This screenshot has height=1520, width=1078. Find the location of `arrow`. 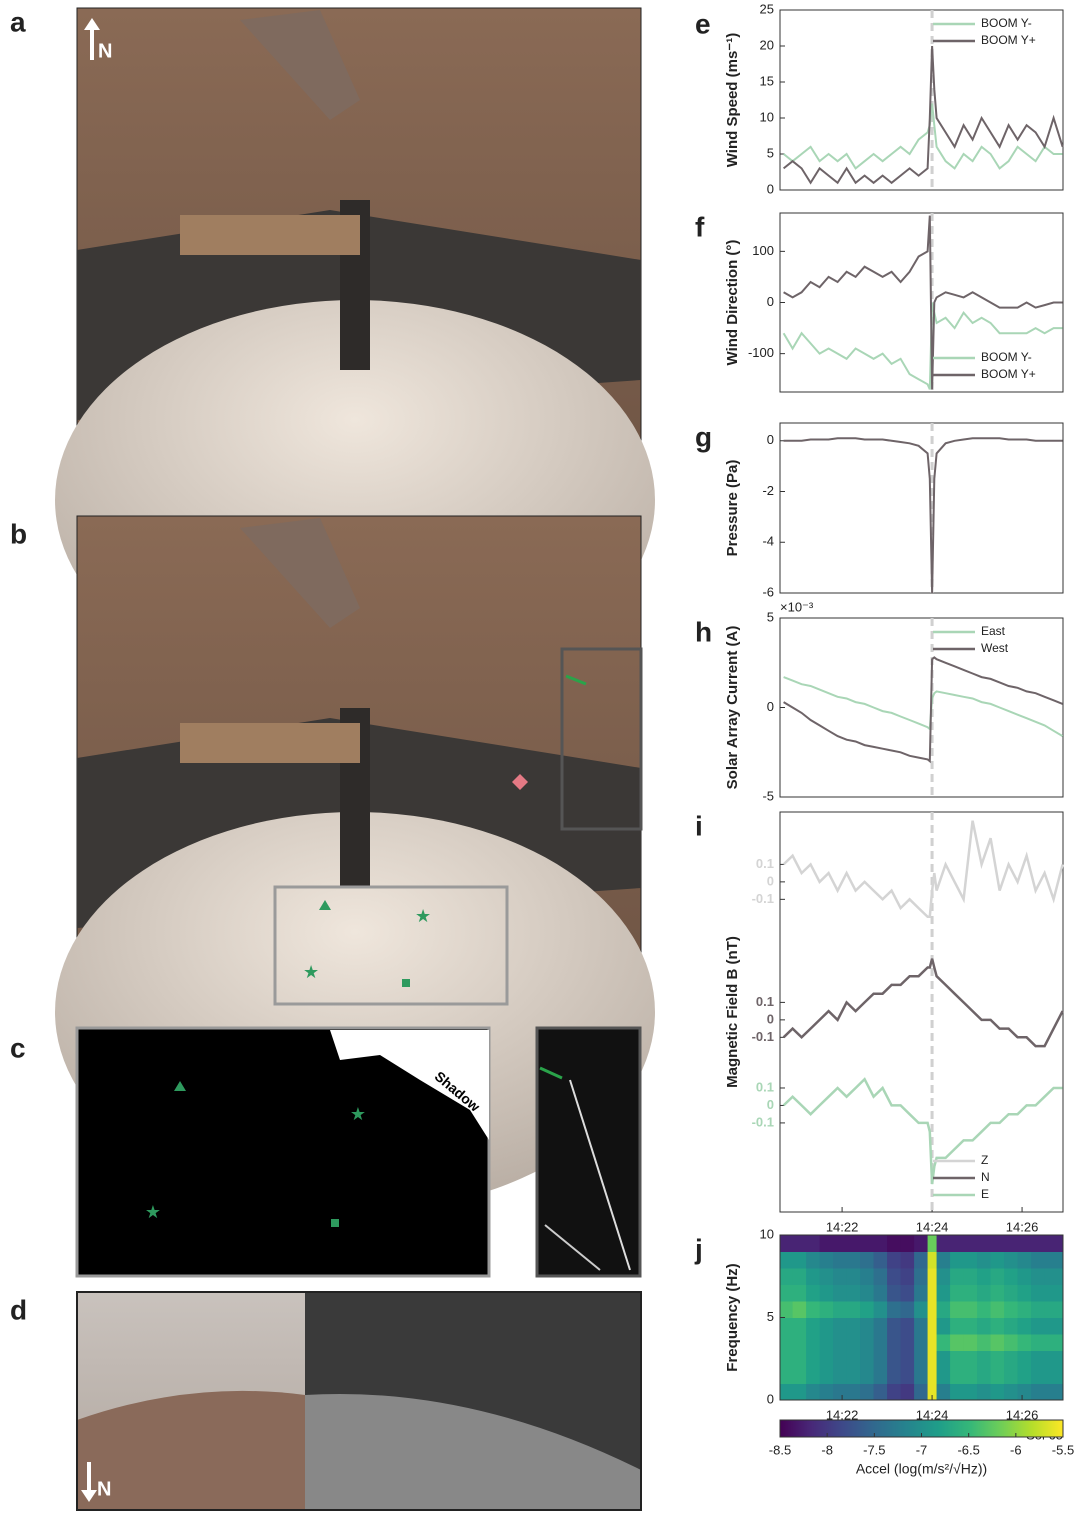

arrow is located at coordinates (551, 1073).